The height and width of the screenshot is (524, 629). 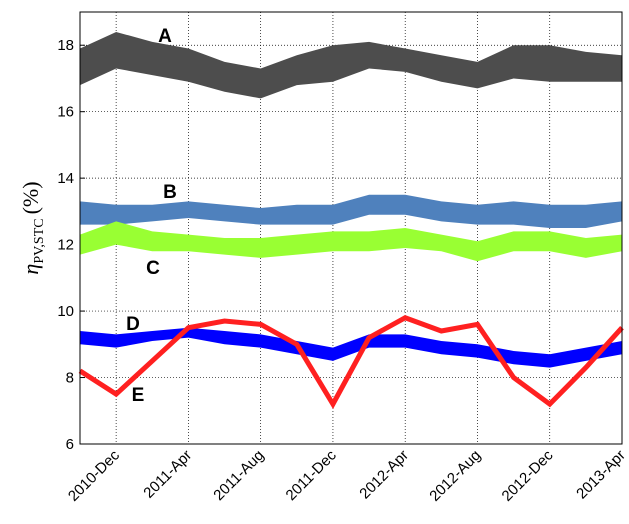 What do you see at coordinates (312, 475) in the screenshot?
I see `x-tick-label: 2011-Dec` at bounding box center [312, 475].